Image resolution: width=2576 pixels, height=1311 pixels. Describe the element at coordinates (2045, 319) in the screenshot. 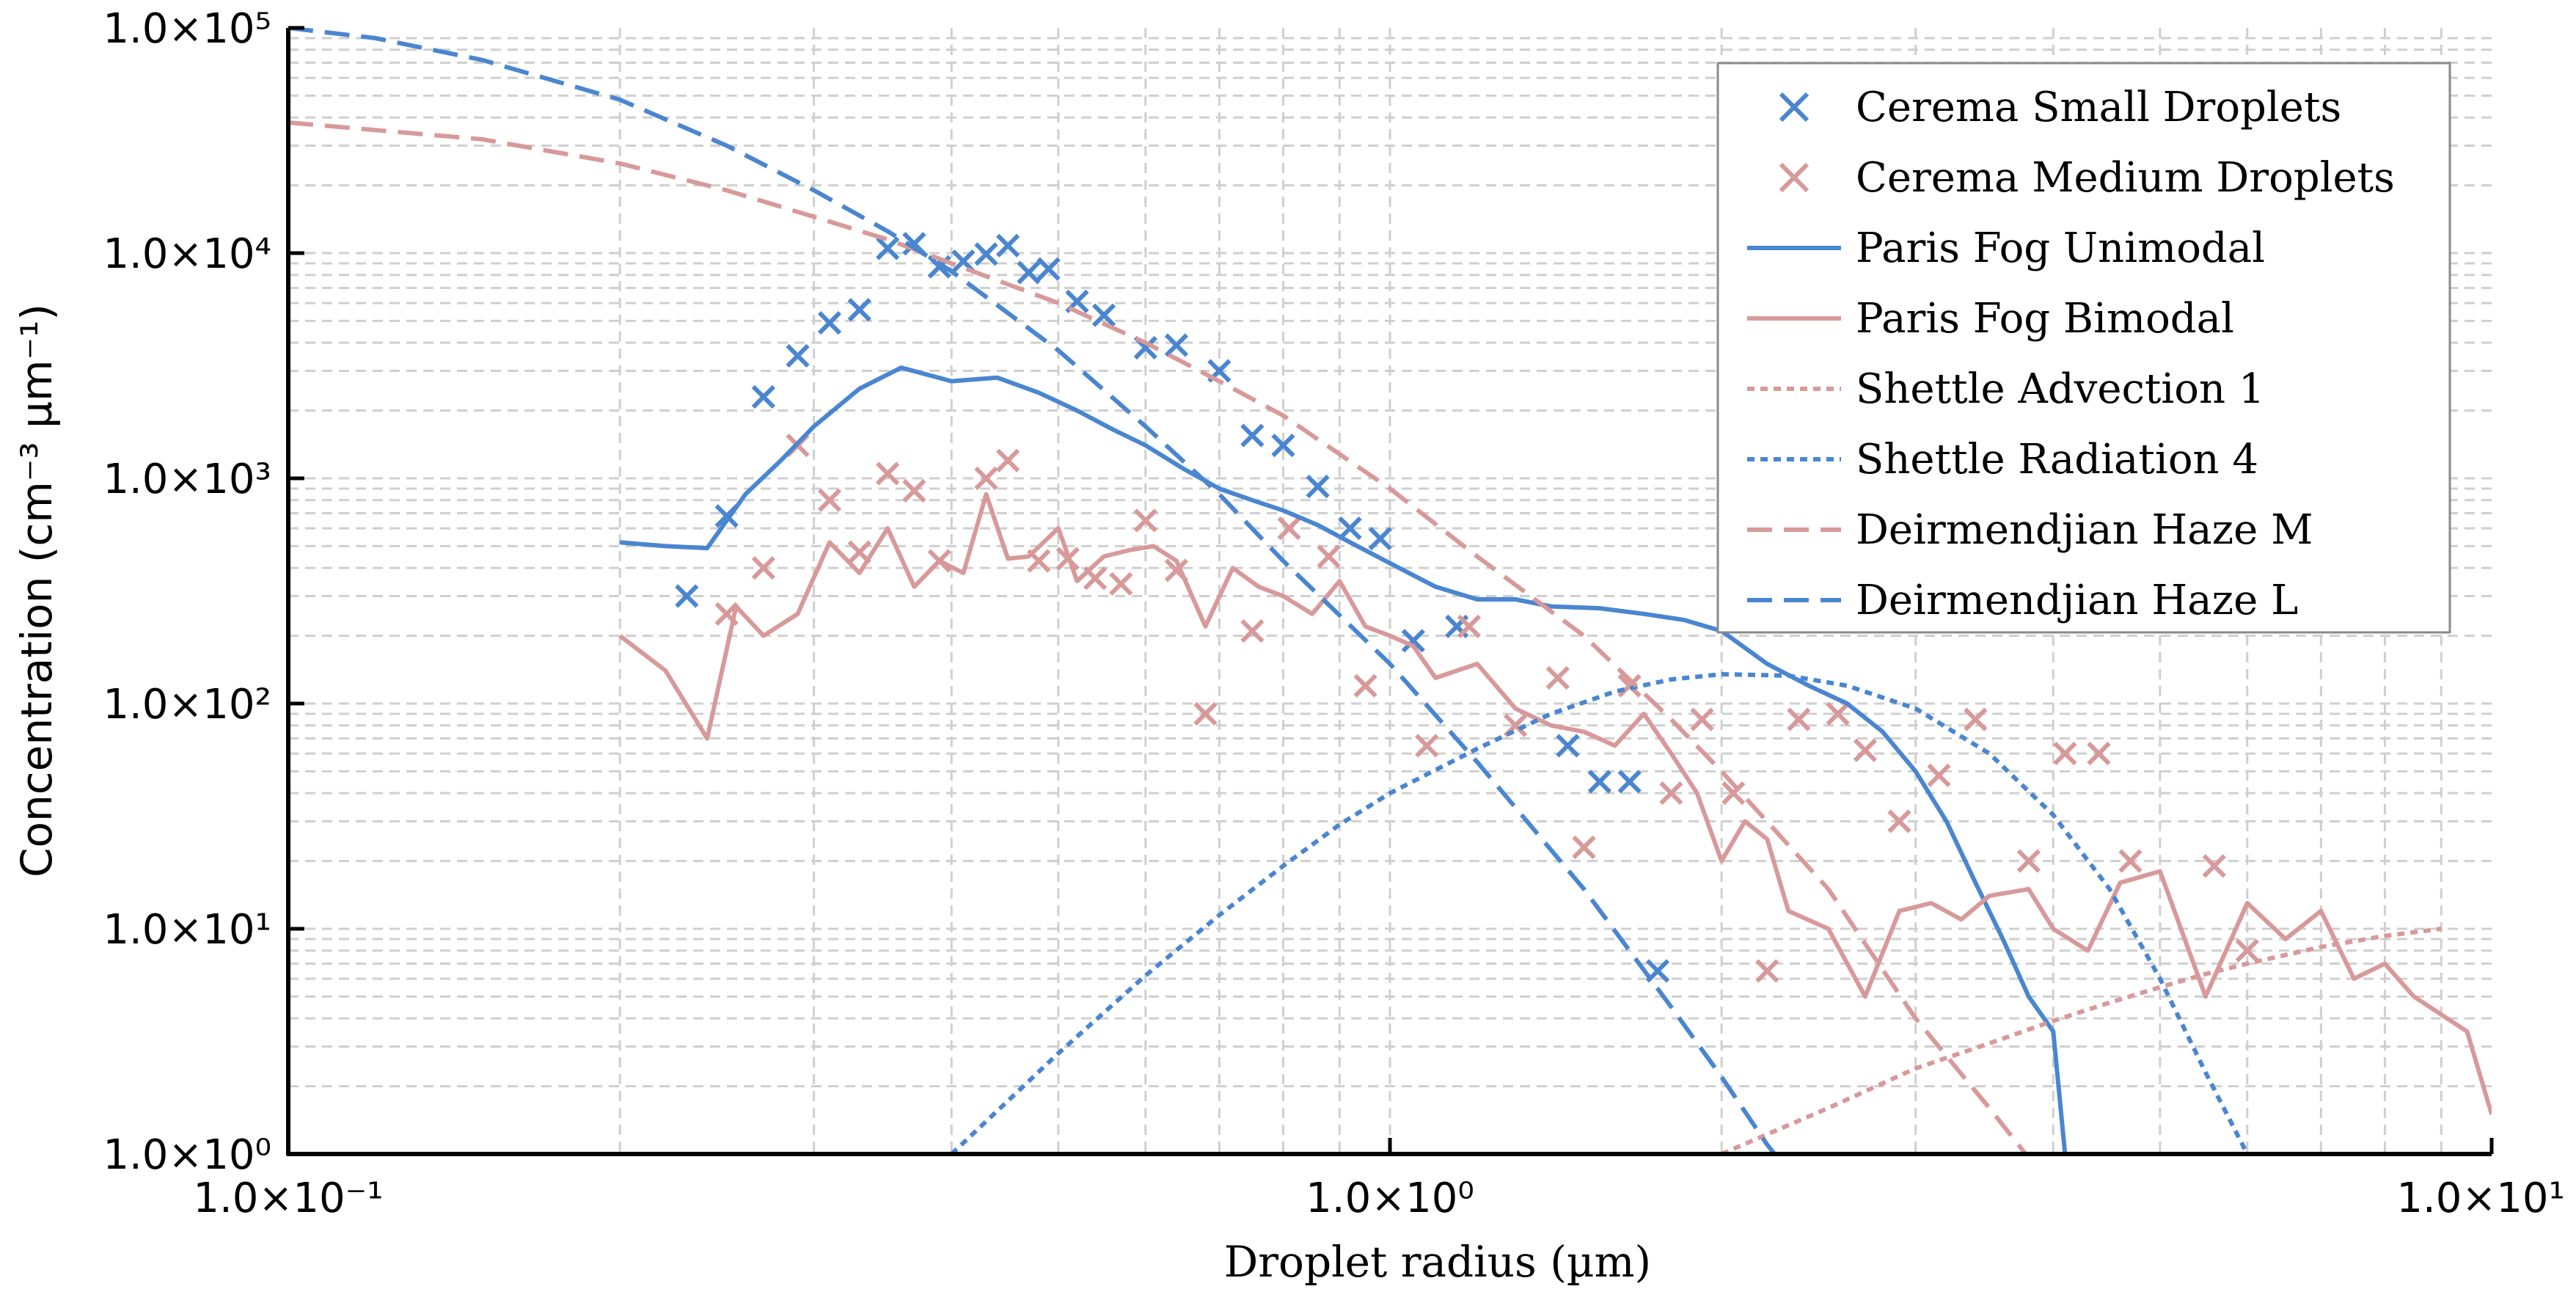

I see `legend-label: Paris Fog Bimodal` at that location.